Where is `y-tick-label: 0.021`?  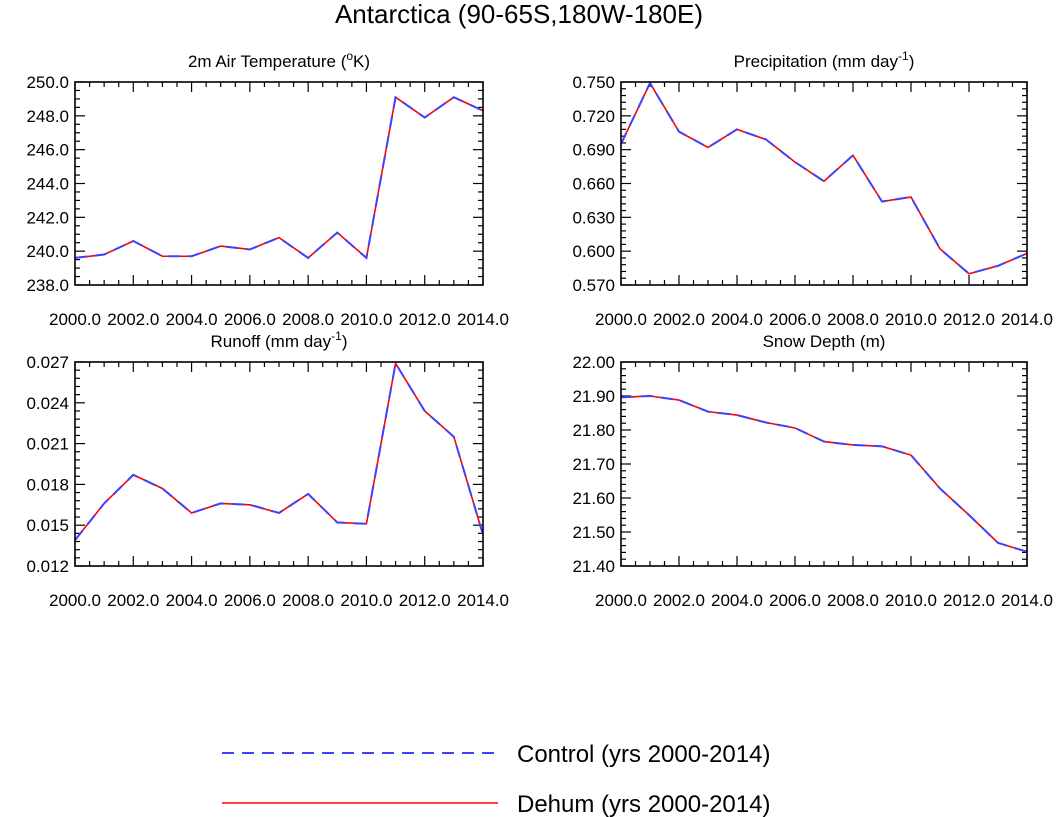
y-tick-label: 0.021 is located at coordinates (47, 444).